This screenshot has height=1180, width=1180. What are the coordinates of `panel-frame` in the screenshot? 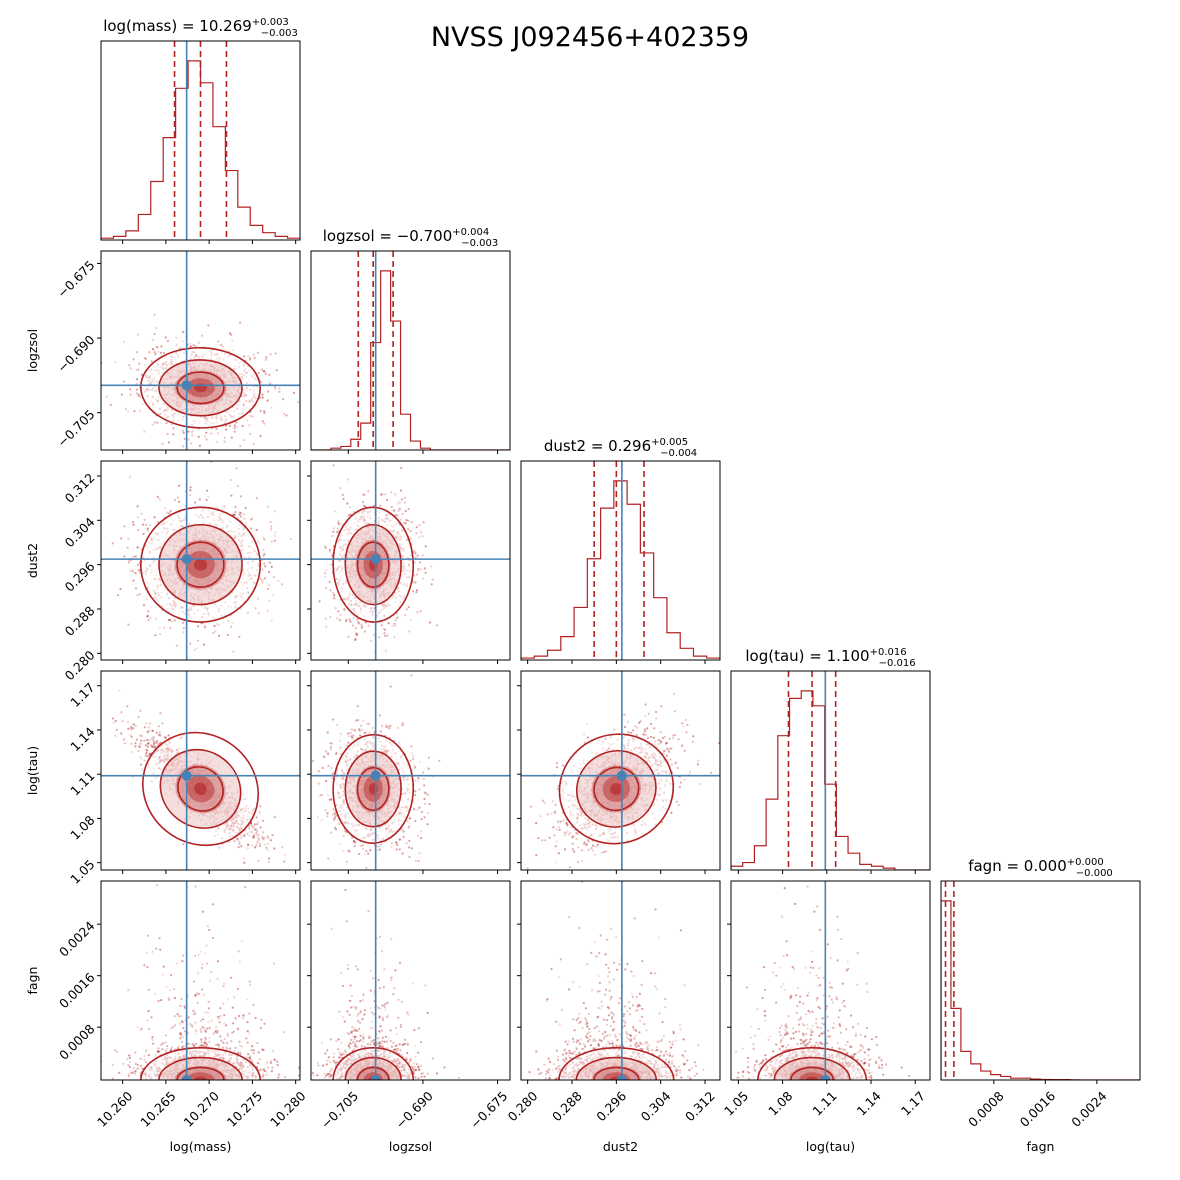 It's located at (410, 560).